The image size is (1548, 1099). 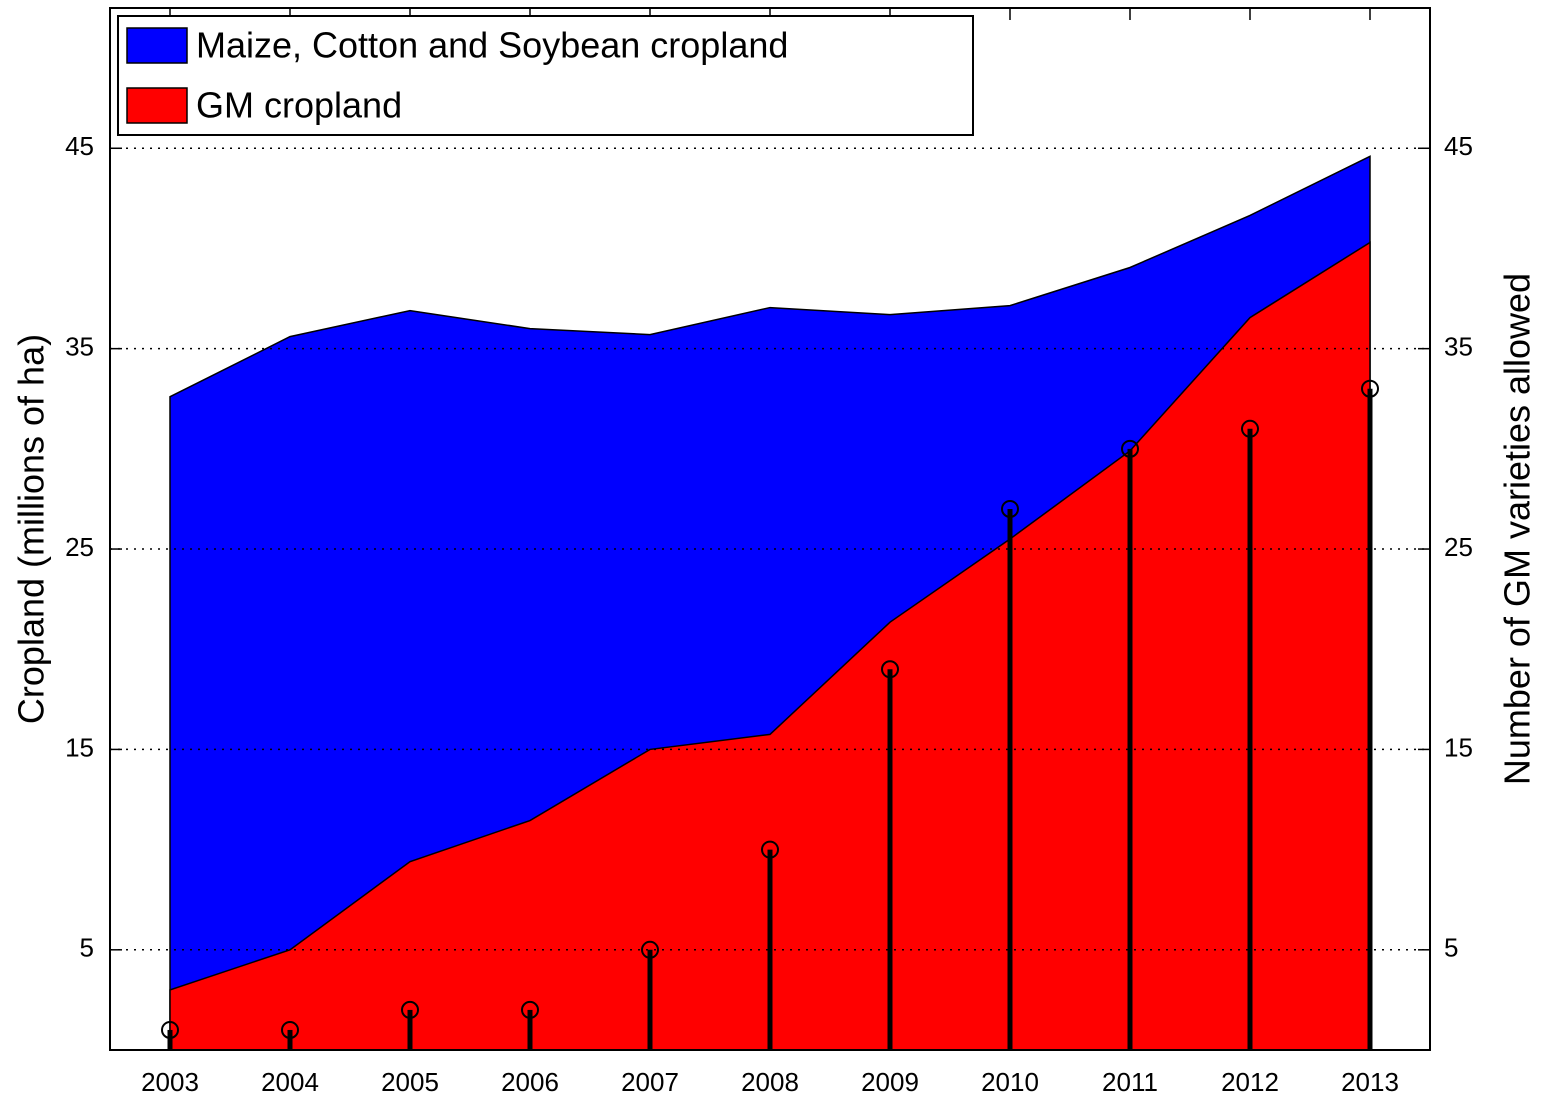 I want to click on y2-axis-label: Number of GM varieties allowed, so click(x=1517, y=529).